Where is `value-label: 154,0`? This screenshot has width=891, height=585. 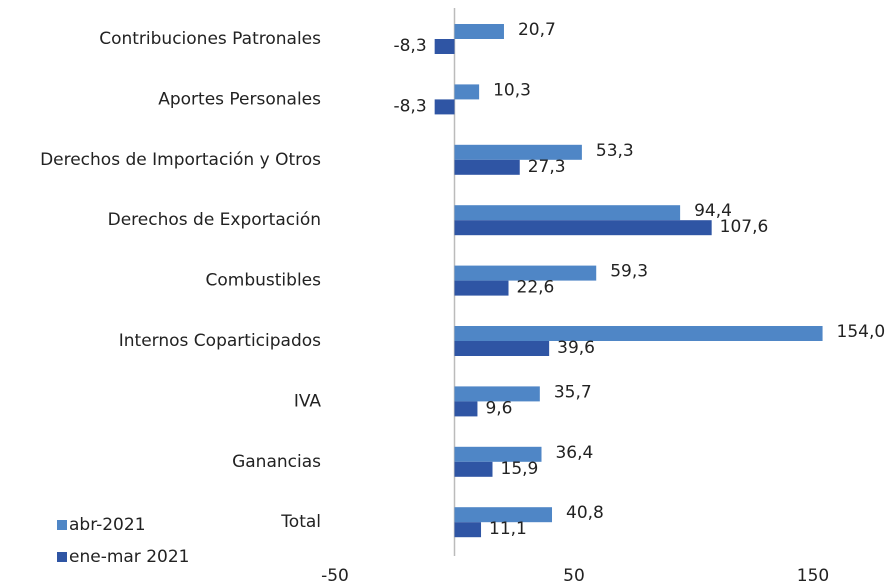 value-label: 154,0 is located at coordinates (861, 332).